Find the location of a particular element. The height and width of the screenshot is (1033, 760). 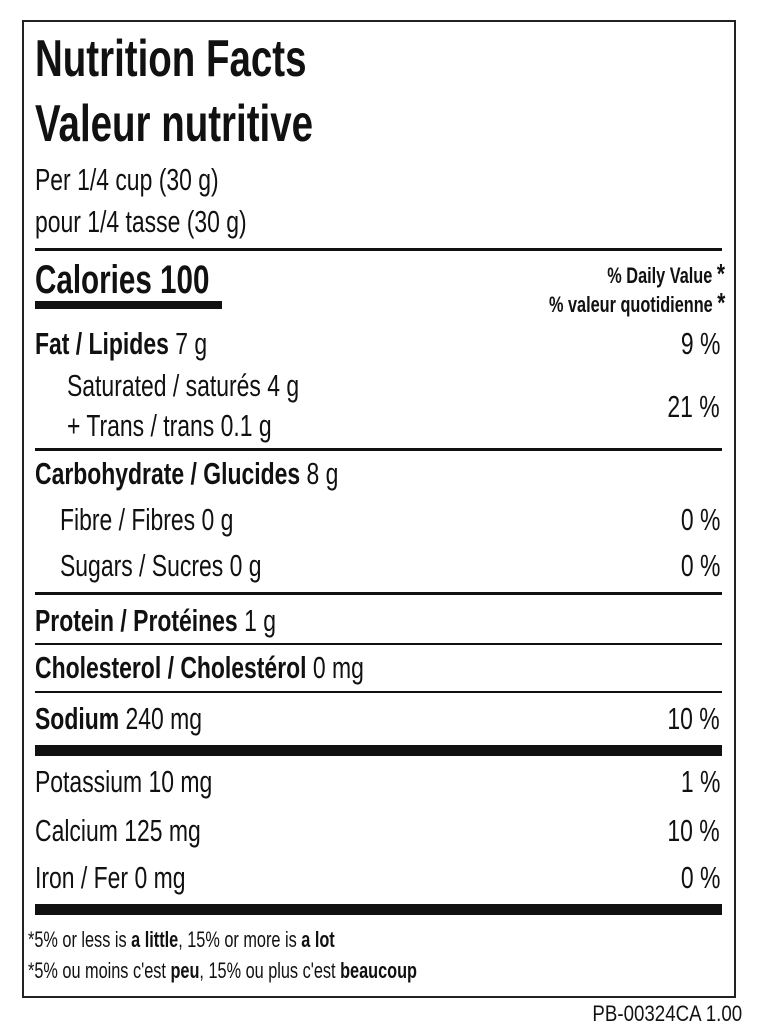

potassium-row: Potassium 10 mg is located at coordinates (124, 781).